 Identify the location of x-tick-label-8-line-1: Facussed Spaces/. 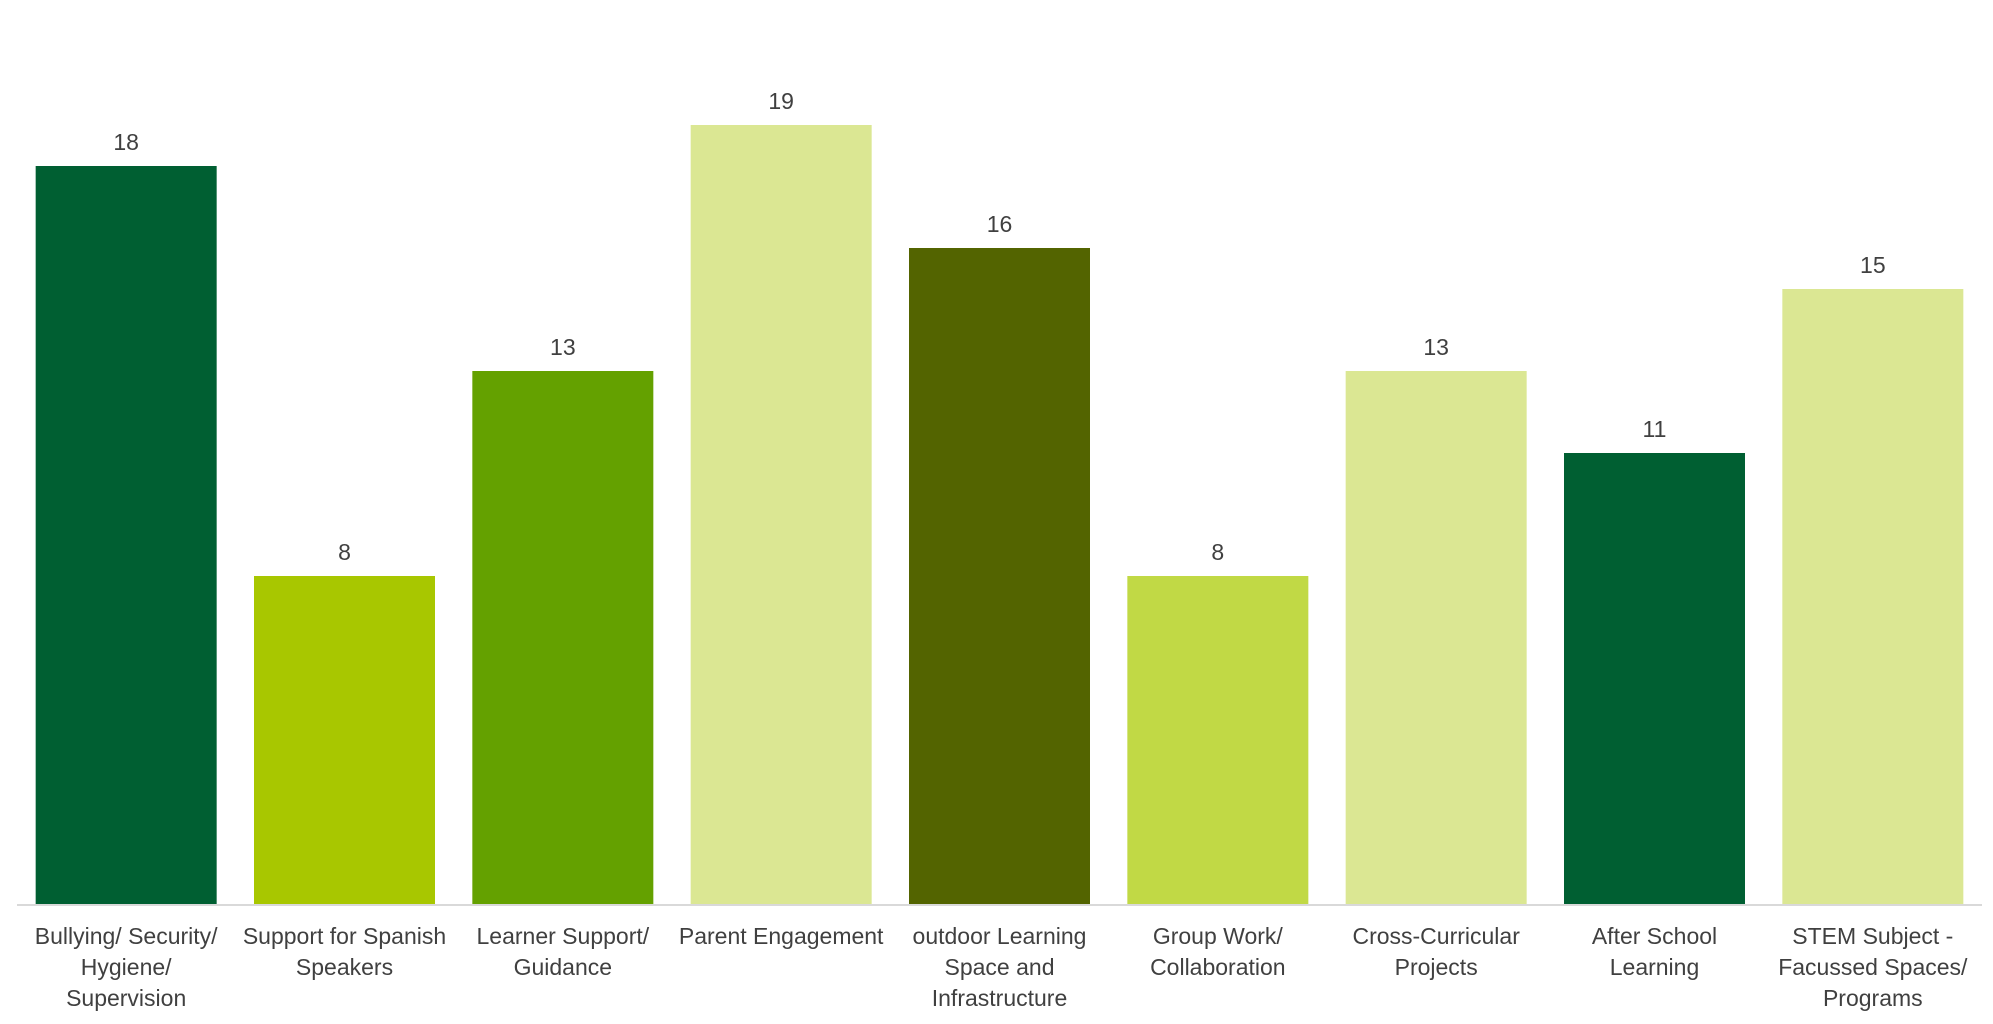
(1873, 967).